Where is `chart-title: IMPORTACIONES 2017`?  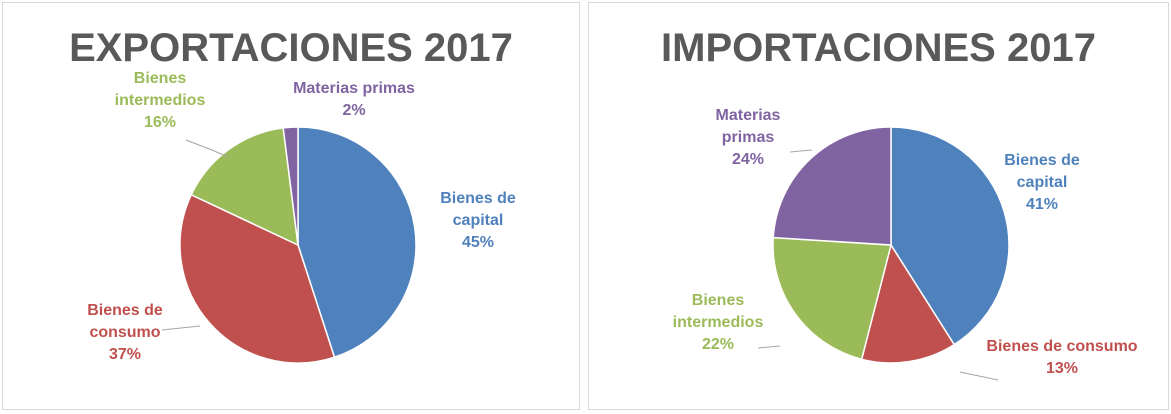
chart-title: IMPORTACIONES 2017 is located at coordinates (878, 48).